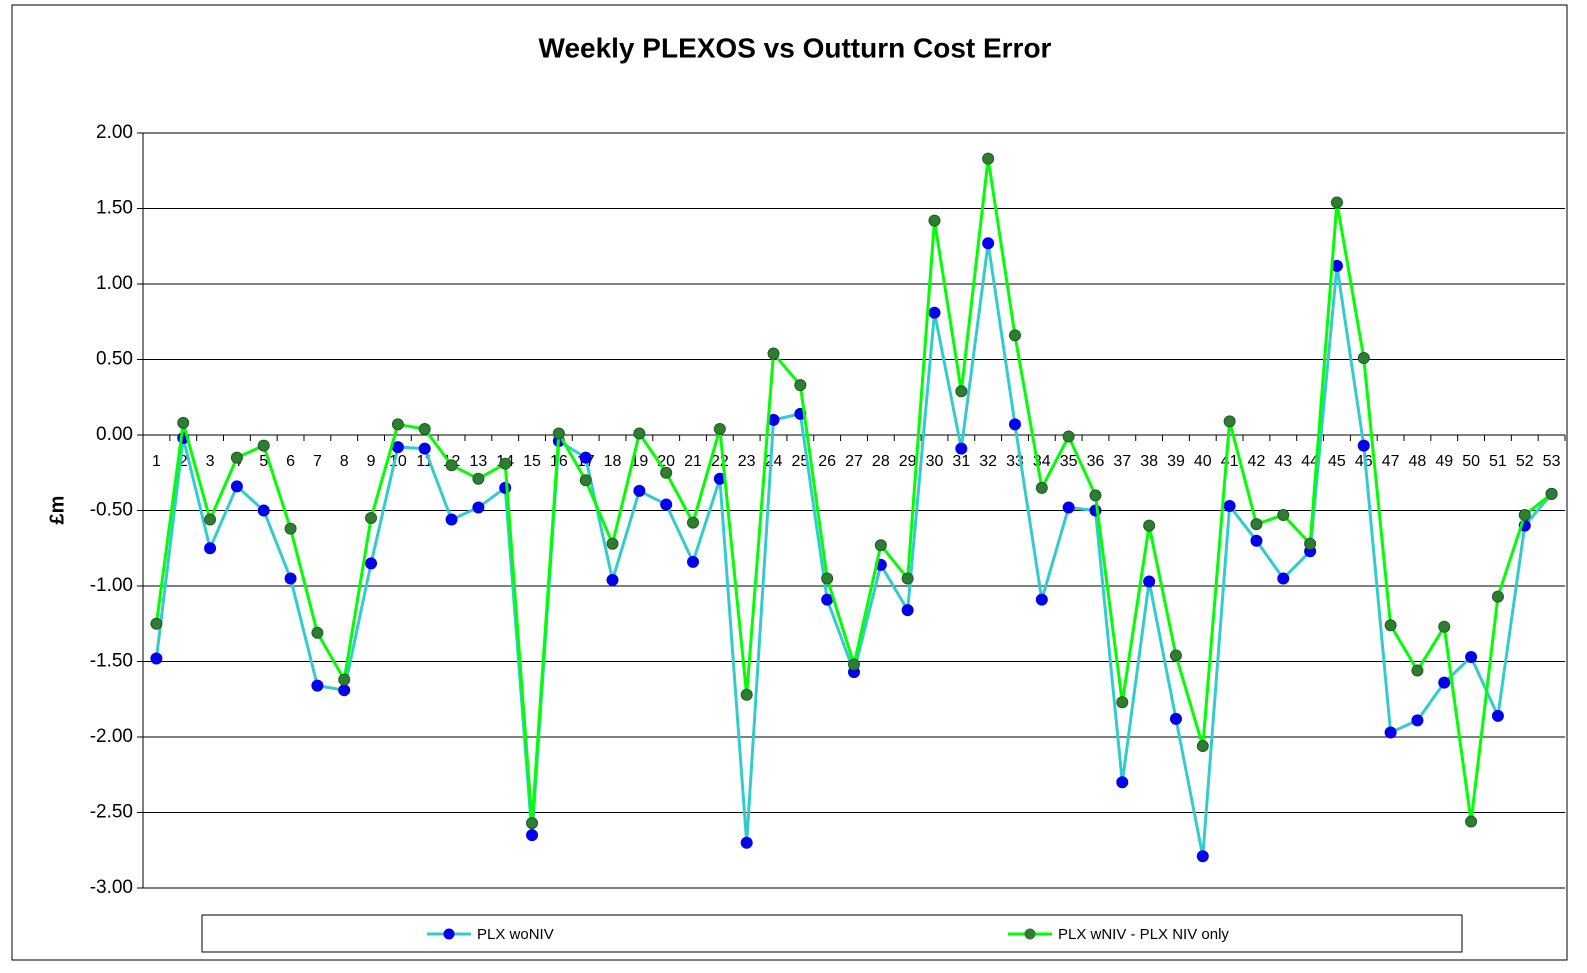 Image resolution: width=1587 pixels, height=973 pixels. What do you see at coordinates (1471, 461) in the screenshot?
I see `x-tick-label: 50` at bounding box center [1471, 461].